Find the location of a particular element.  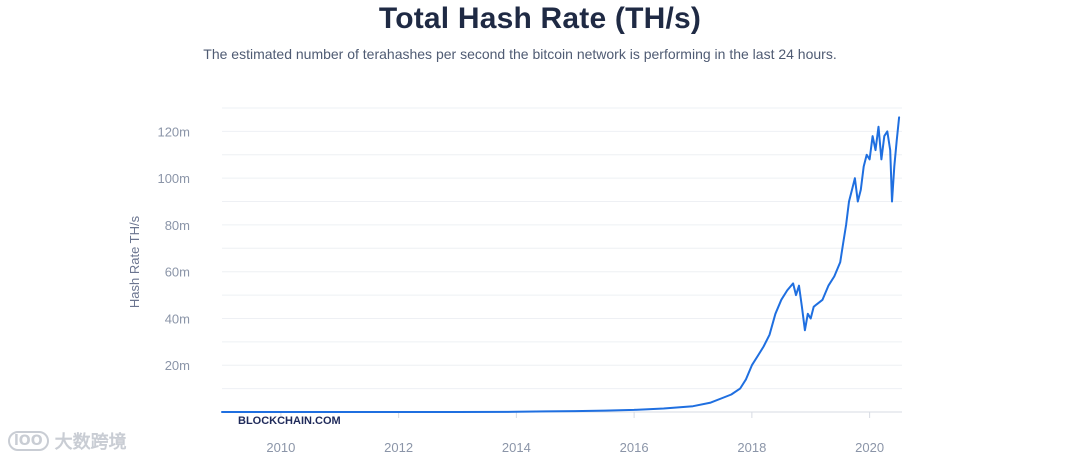

y-tick-label: 80m is located at coordinates (177, 225).